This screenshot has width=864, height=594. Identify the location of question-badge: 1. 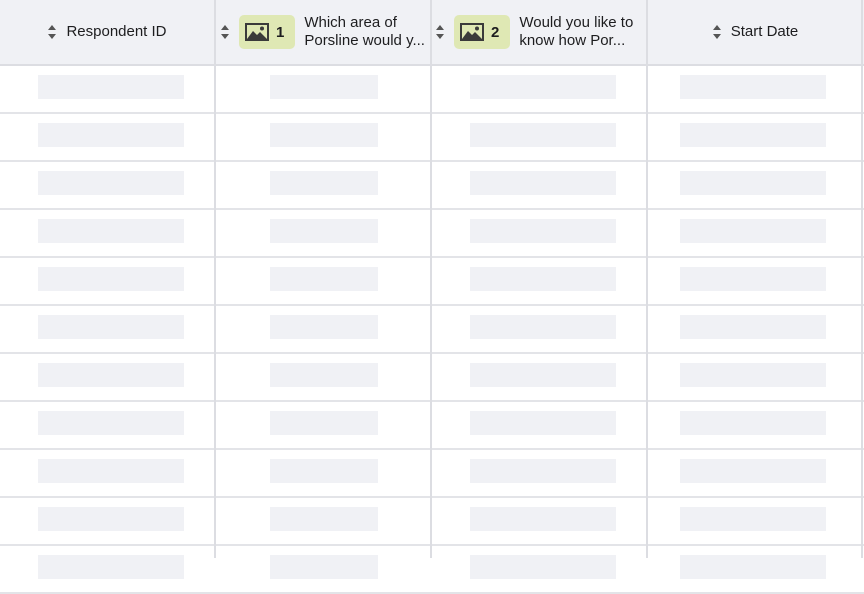
(267, 32).